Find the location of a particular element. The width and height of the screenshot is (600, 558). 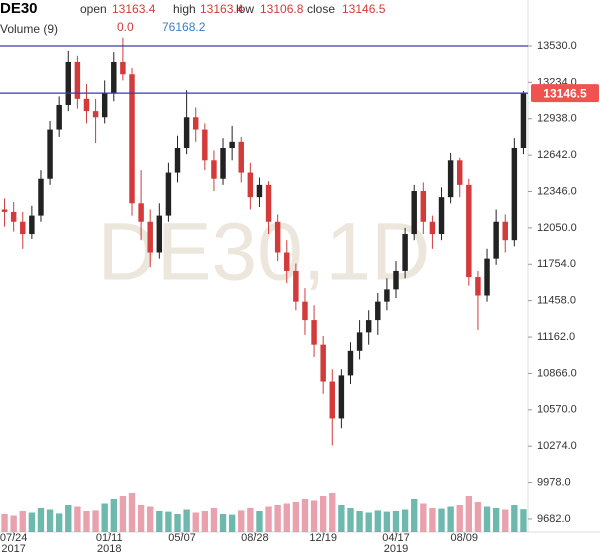

y-tick-label: 10570.0 is located at coordinates (557, 410).